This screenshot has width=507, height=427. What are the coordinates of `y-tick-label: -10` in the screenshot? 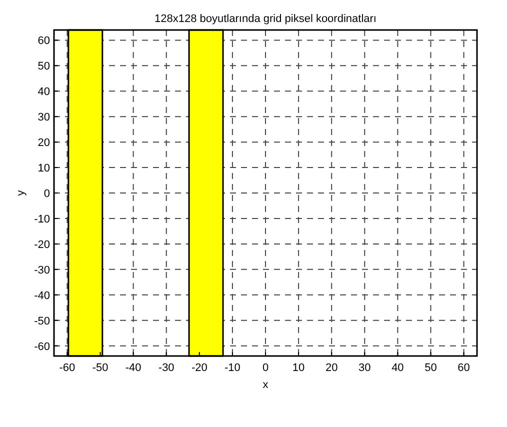 It's located at (42, 219).